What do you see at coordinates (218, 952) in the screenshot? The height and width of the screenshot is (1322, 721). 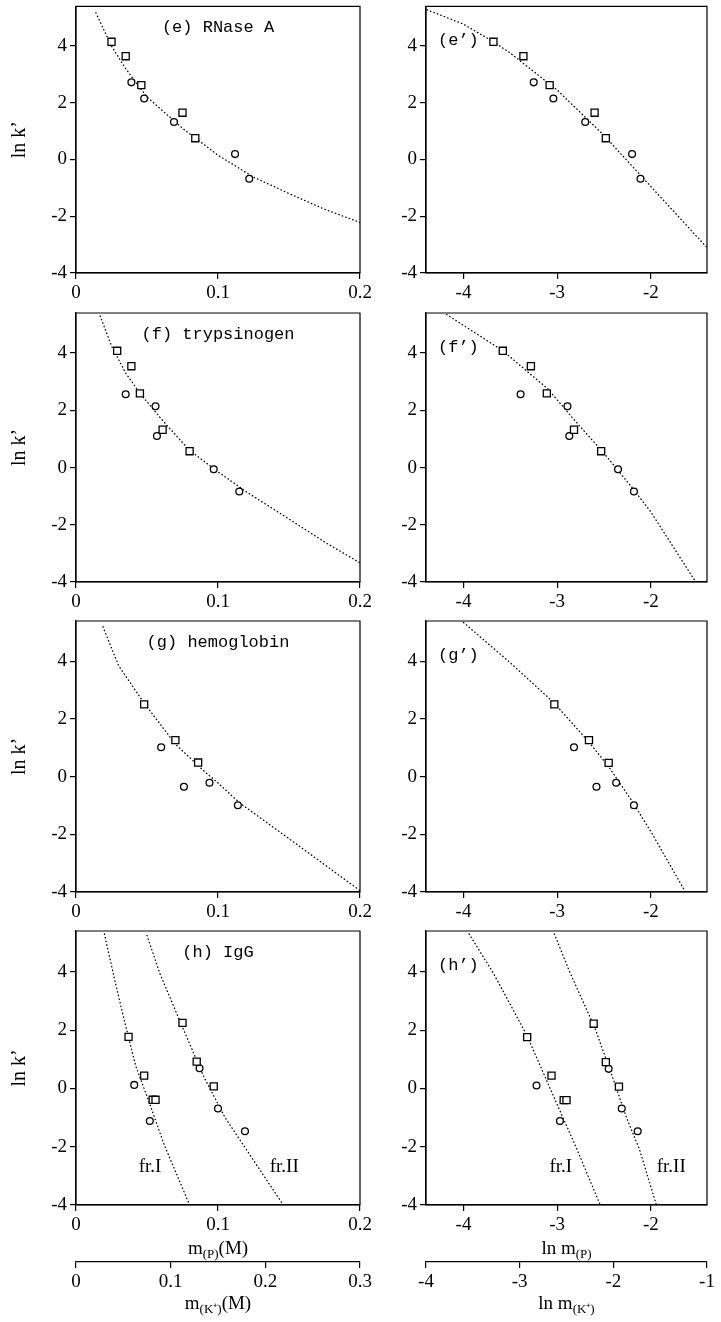 I see `text: (h) IgG` at bounding box center [218, 952].